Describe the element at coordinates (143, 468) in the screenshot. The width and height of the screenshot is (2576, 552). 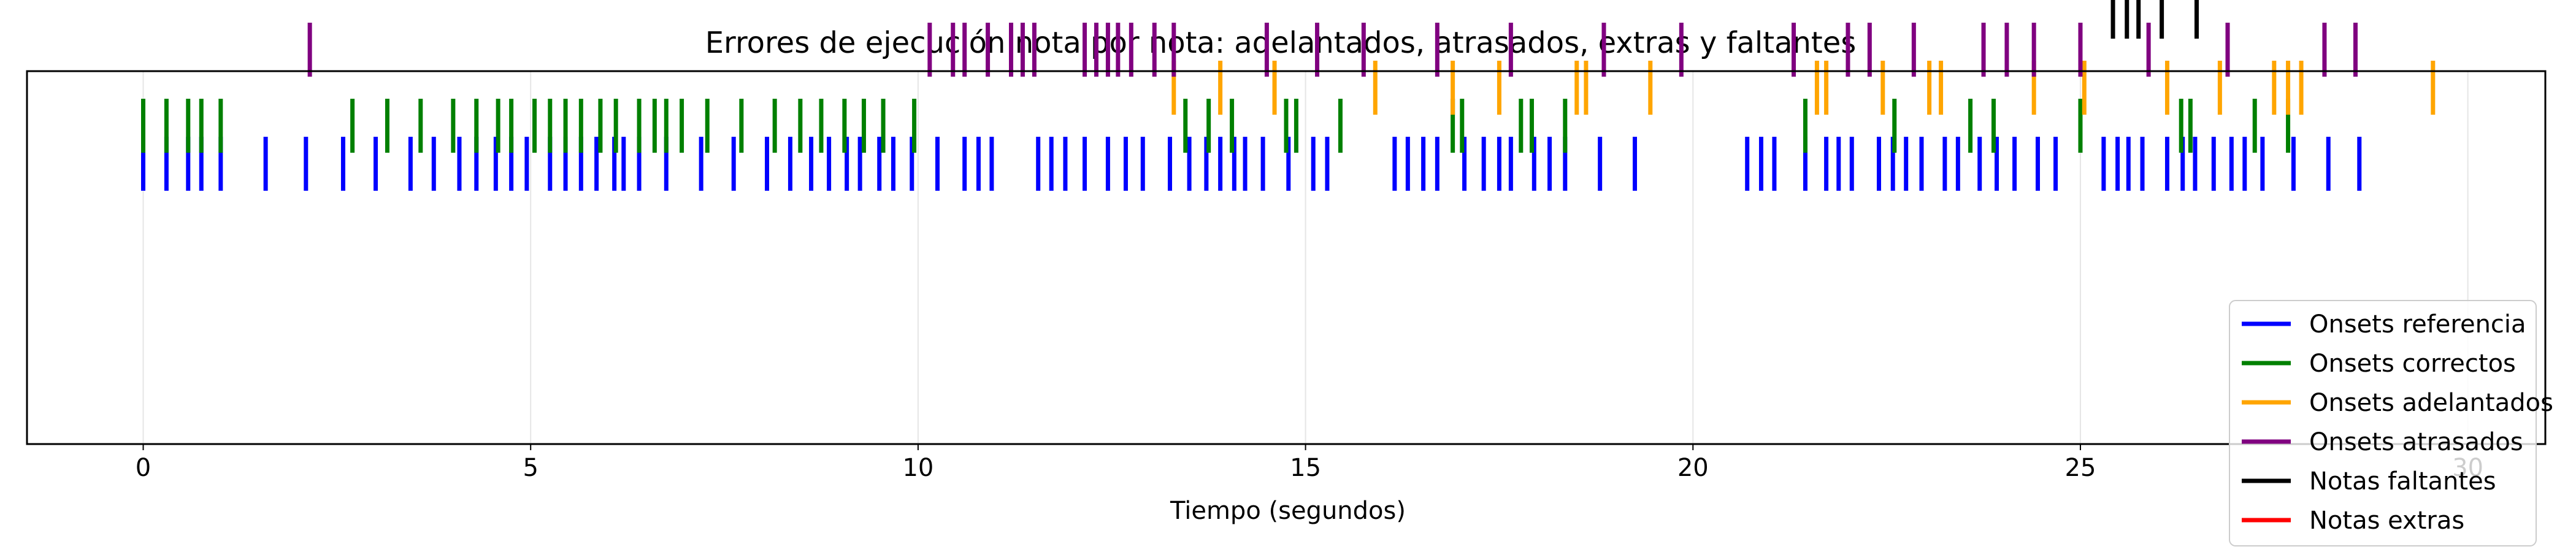
I see `x-tick-label: 0` at that location.